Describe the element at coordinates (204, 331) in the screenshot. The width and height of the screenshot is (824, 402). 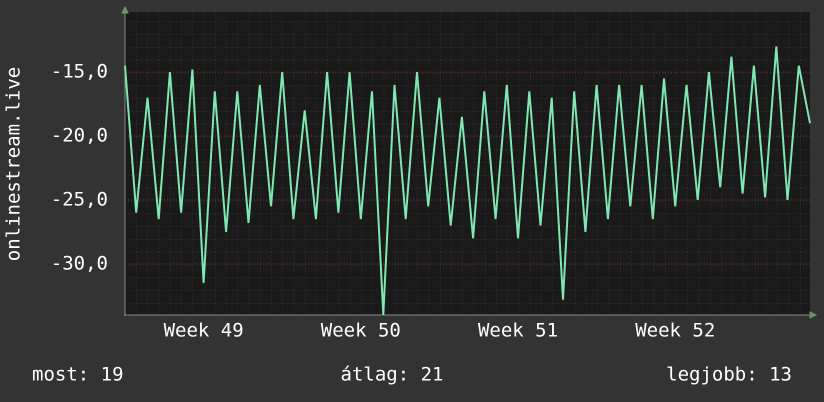
I see `x-tick-label: Week 49` at that location.